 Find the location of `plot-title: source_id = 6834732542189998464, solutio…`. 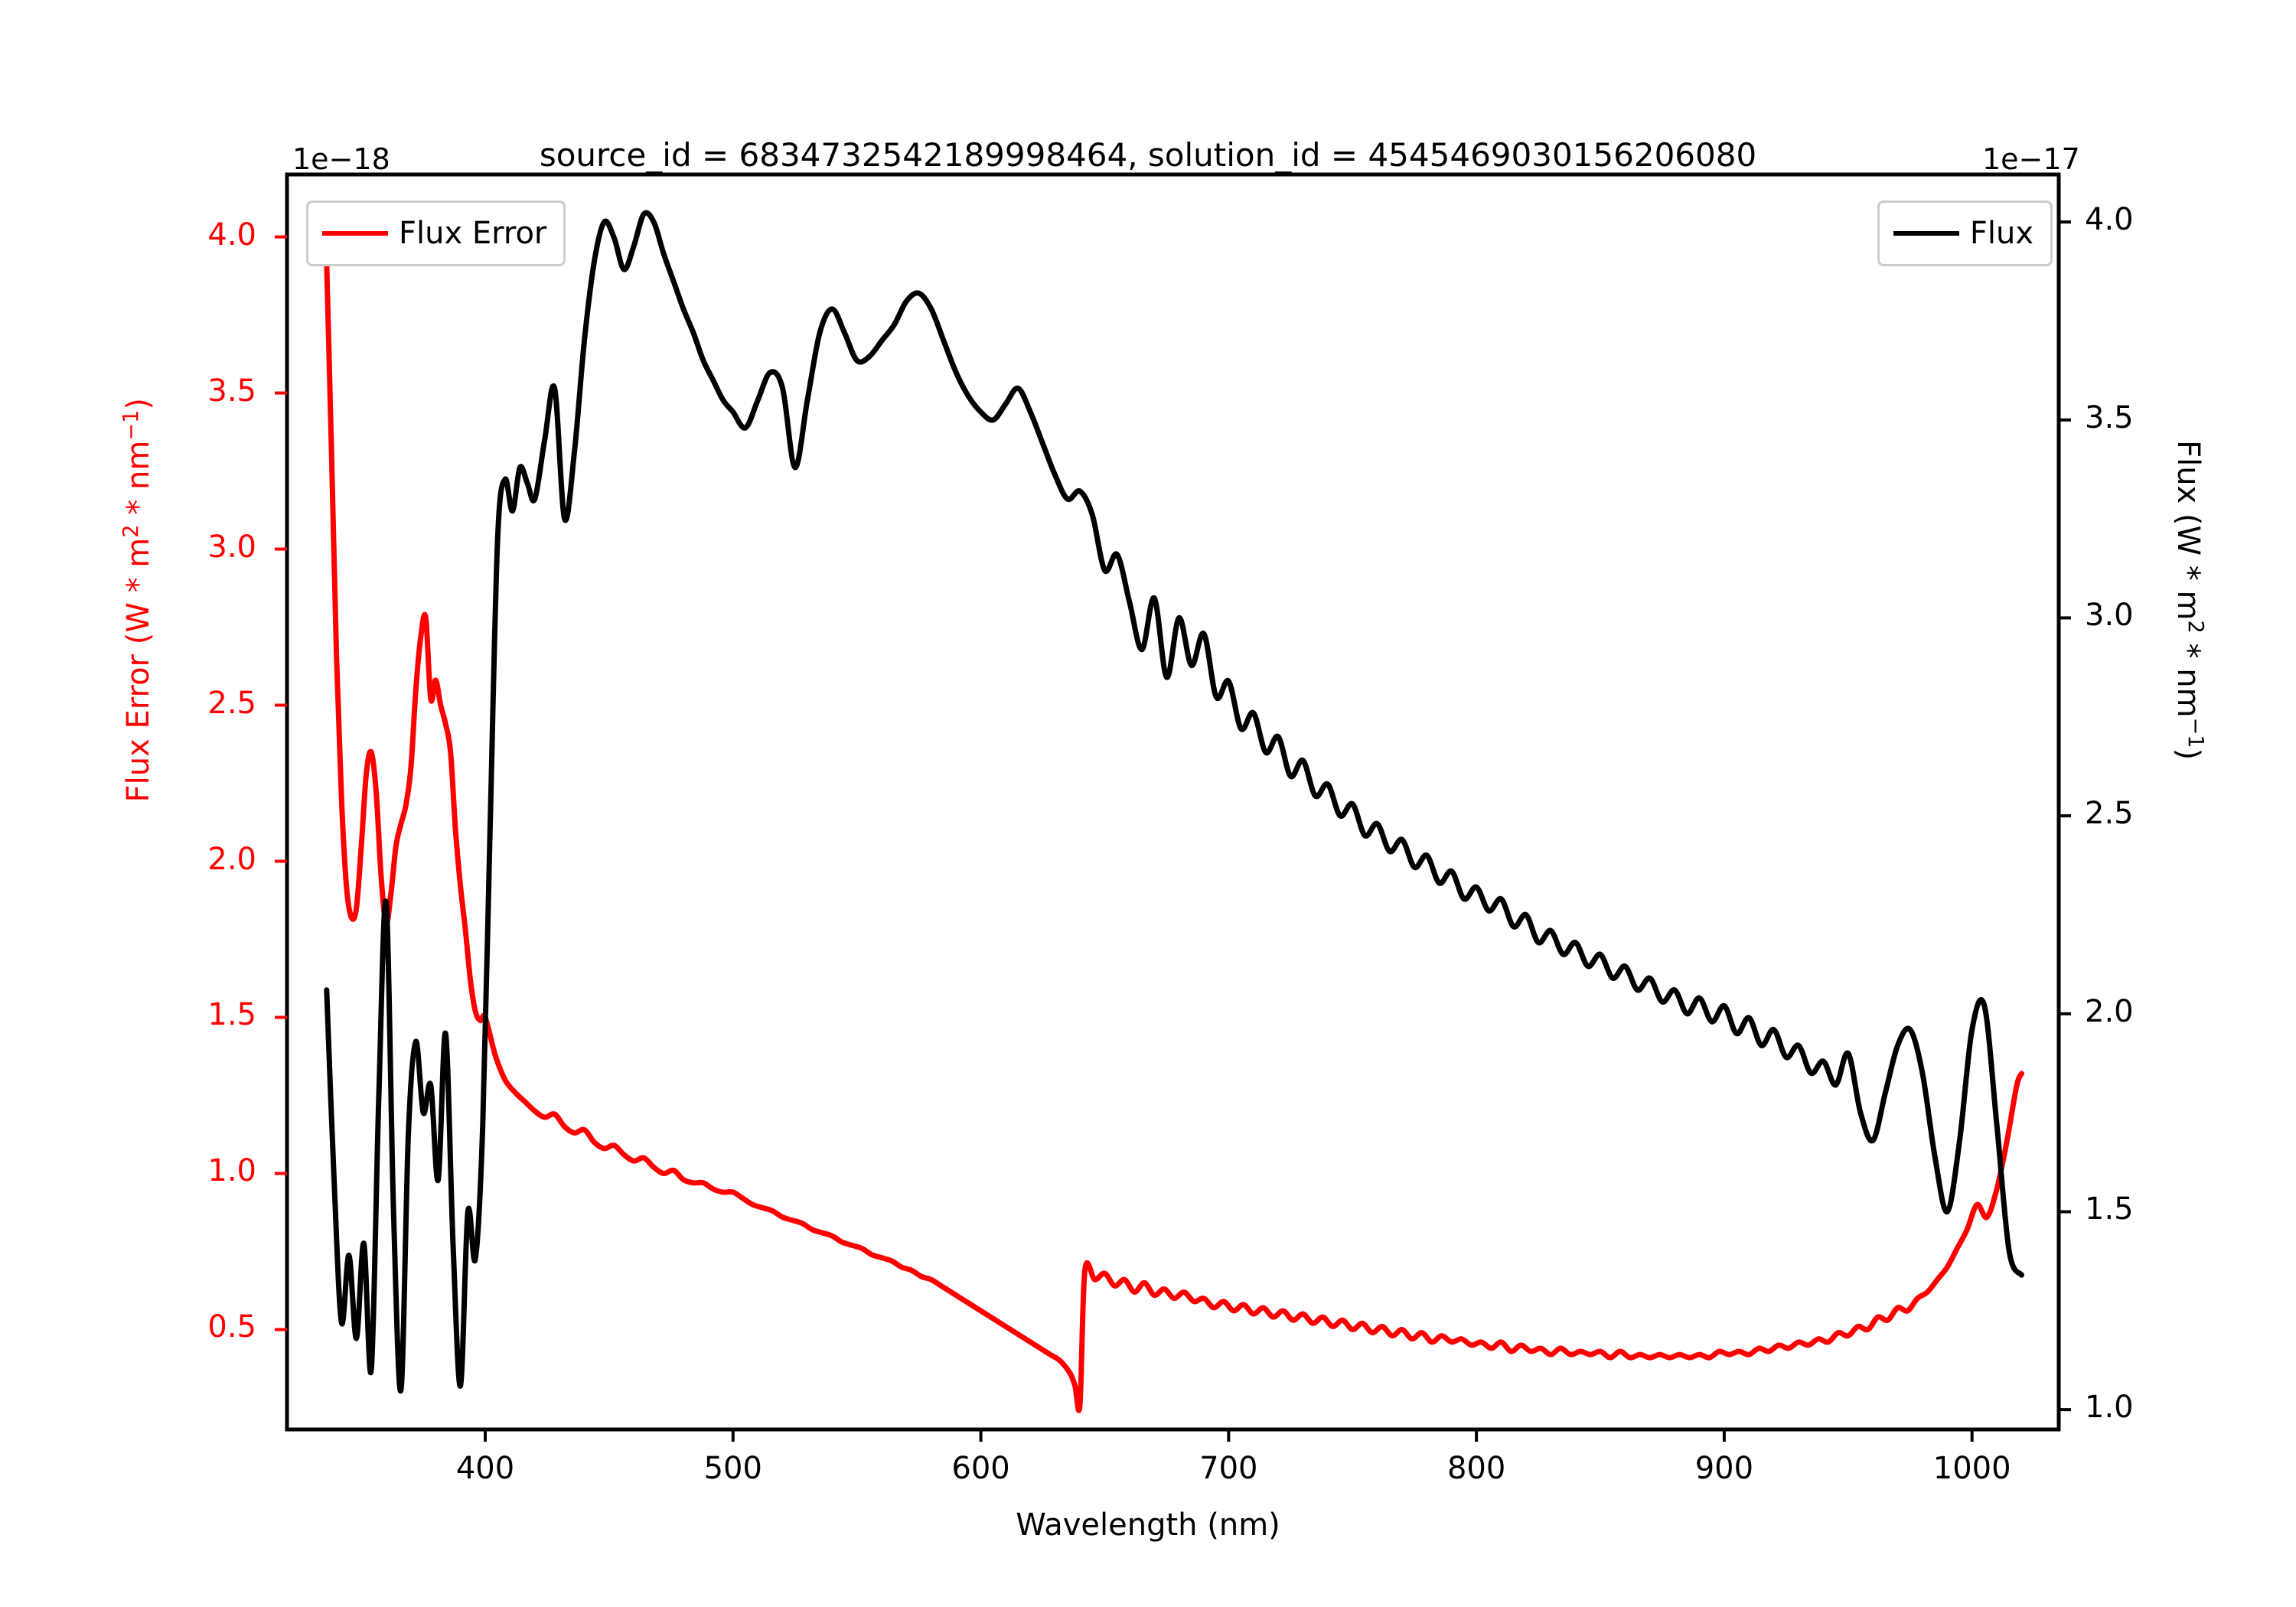

plot-title: source_id = 6834732542189998464, solutio… is located at coordinates (1148, 155).